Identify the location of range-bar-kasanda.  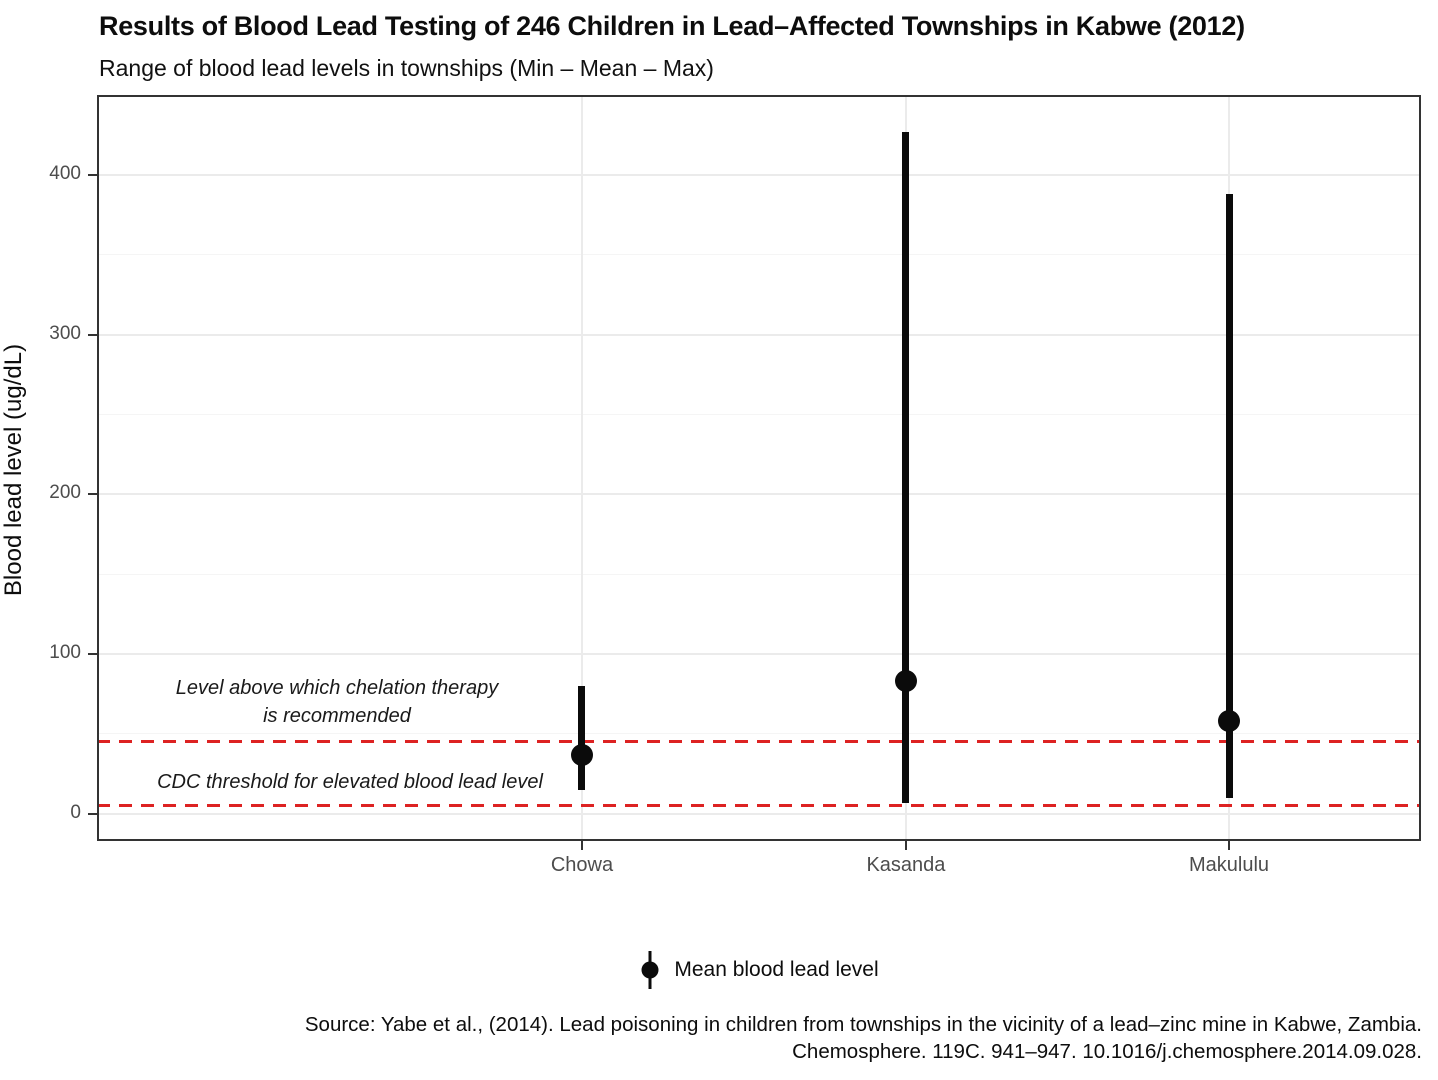
(906, 467).